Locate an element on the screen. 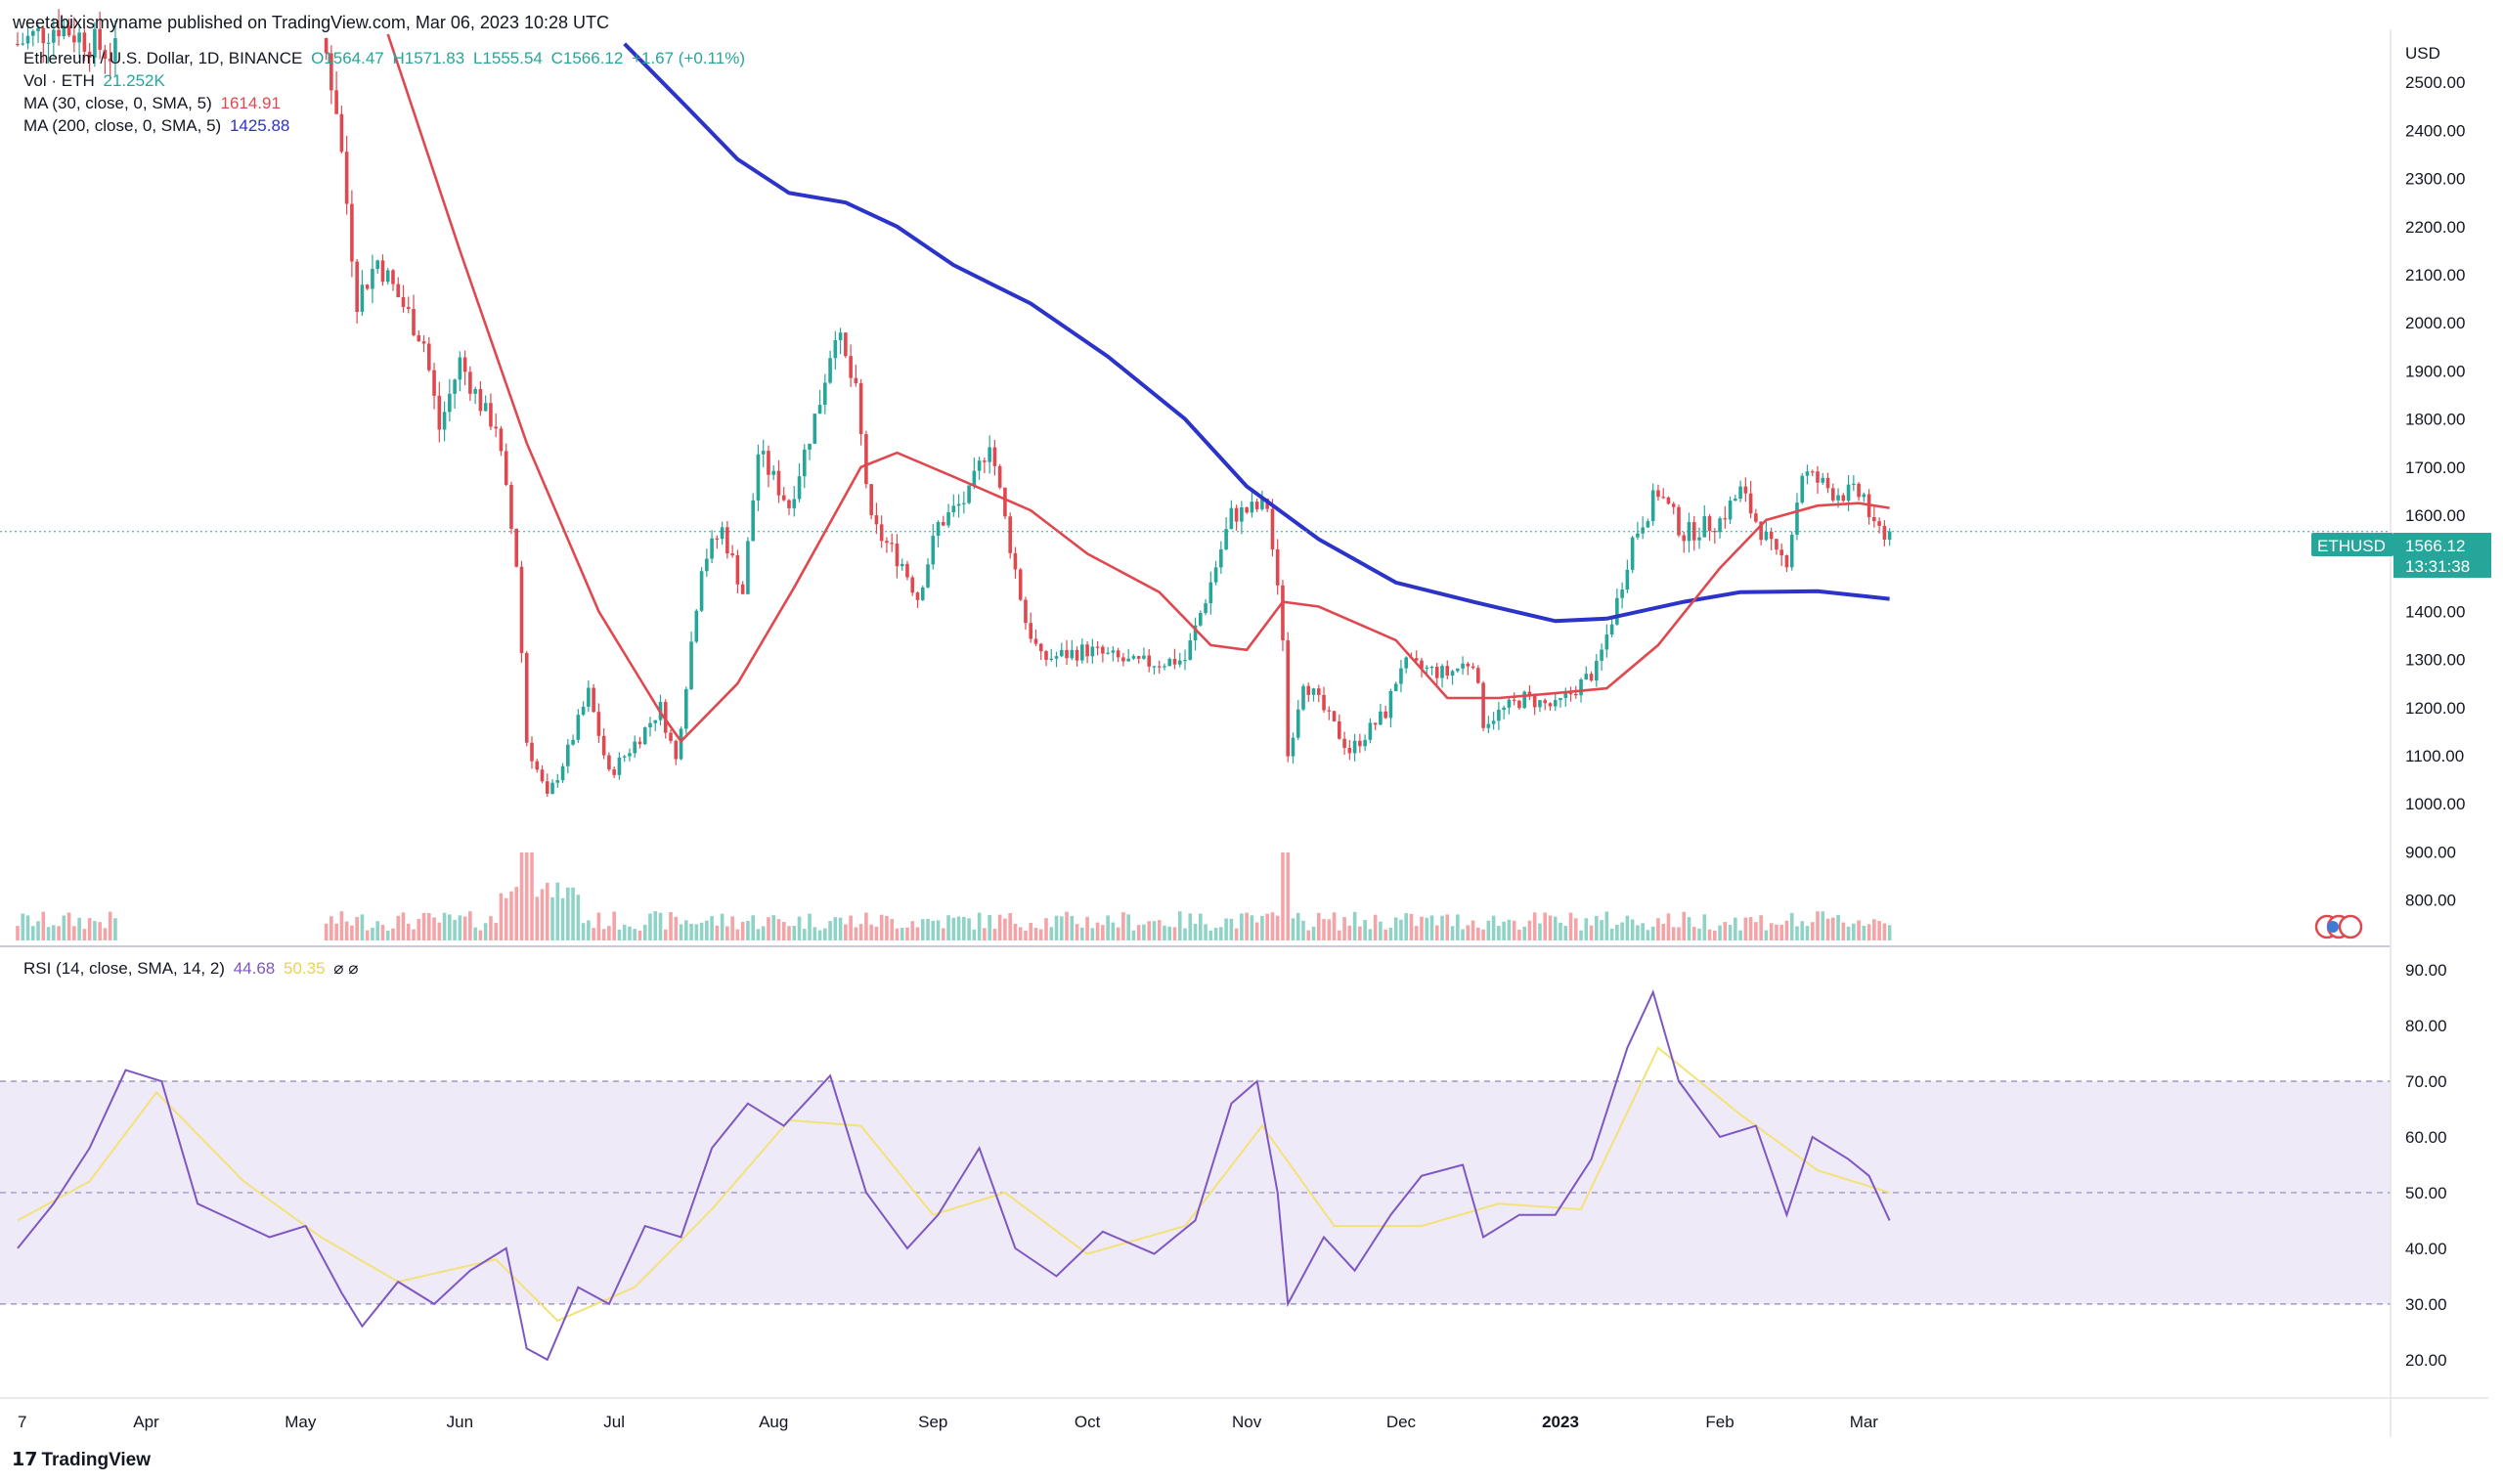  volume-legend: Vol · ETH 21.252K is located at coordinates (96, 81).